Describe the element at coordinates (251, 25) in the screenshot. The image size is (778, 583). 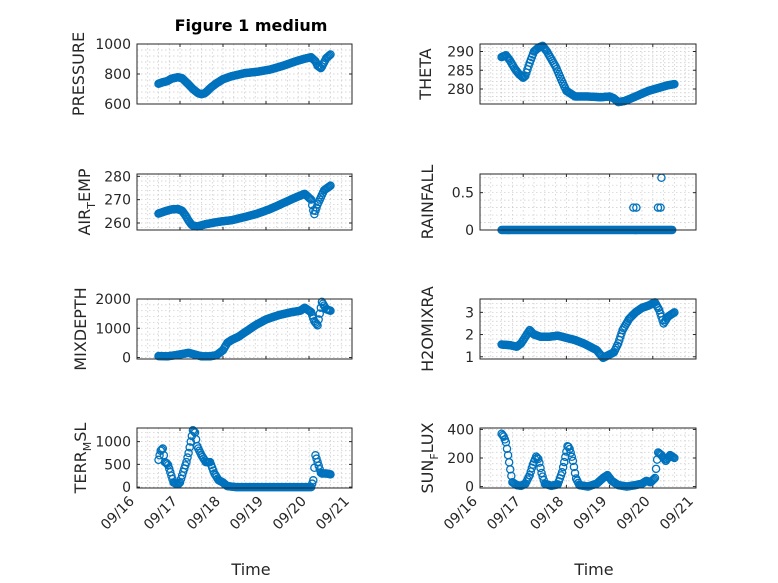
I see `figure-title: Figure 1 medium` at that location.